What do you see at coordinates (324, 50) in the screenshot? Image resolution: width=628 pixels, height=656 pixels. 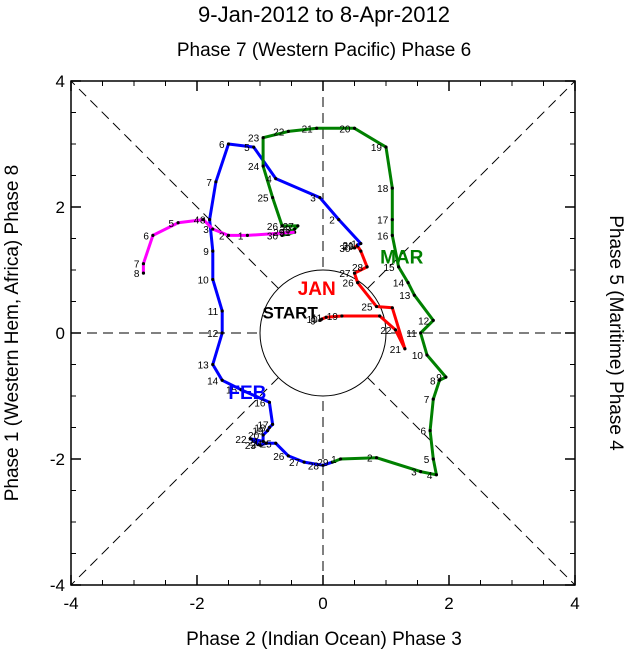 I see `top-phase-label: Phase 7 (Western Pacific) Phase 6` at bounding box center [324, 50].